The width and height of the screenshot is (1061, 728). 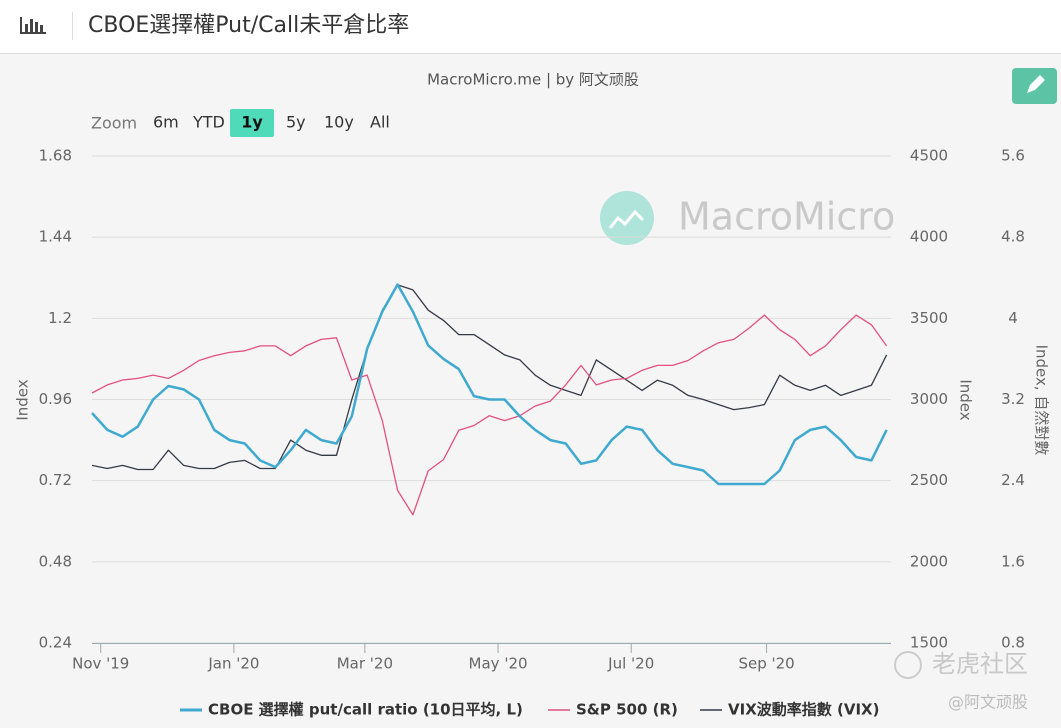 I want to click on x-tick-label: Sep '20, so click(x=766, y=664).